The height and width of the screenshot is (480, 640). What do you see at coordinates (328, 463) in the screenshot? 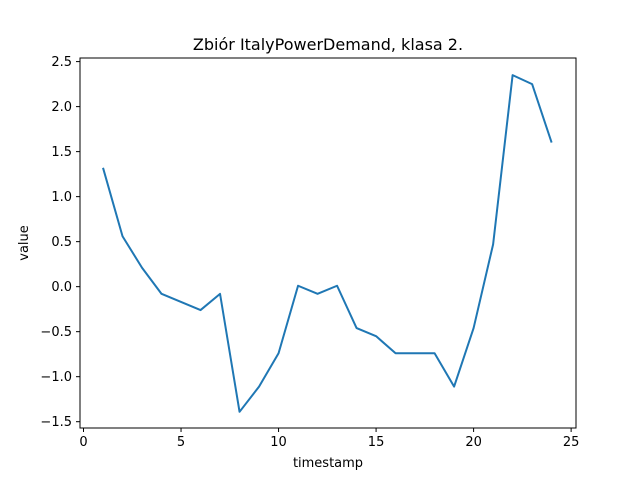
I see `x-axis-label: timestamp` at bounding box center [328, 463].